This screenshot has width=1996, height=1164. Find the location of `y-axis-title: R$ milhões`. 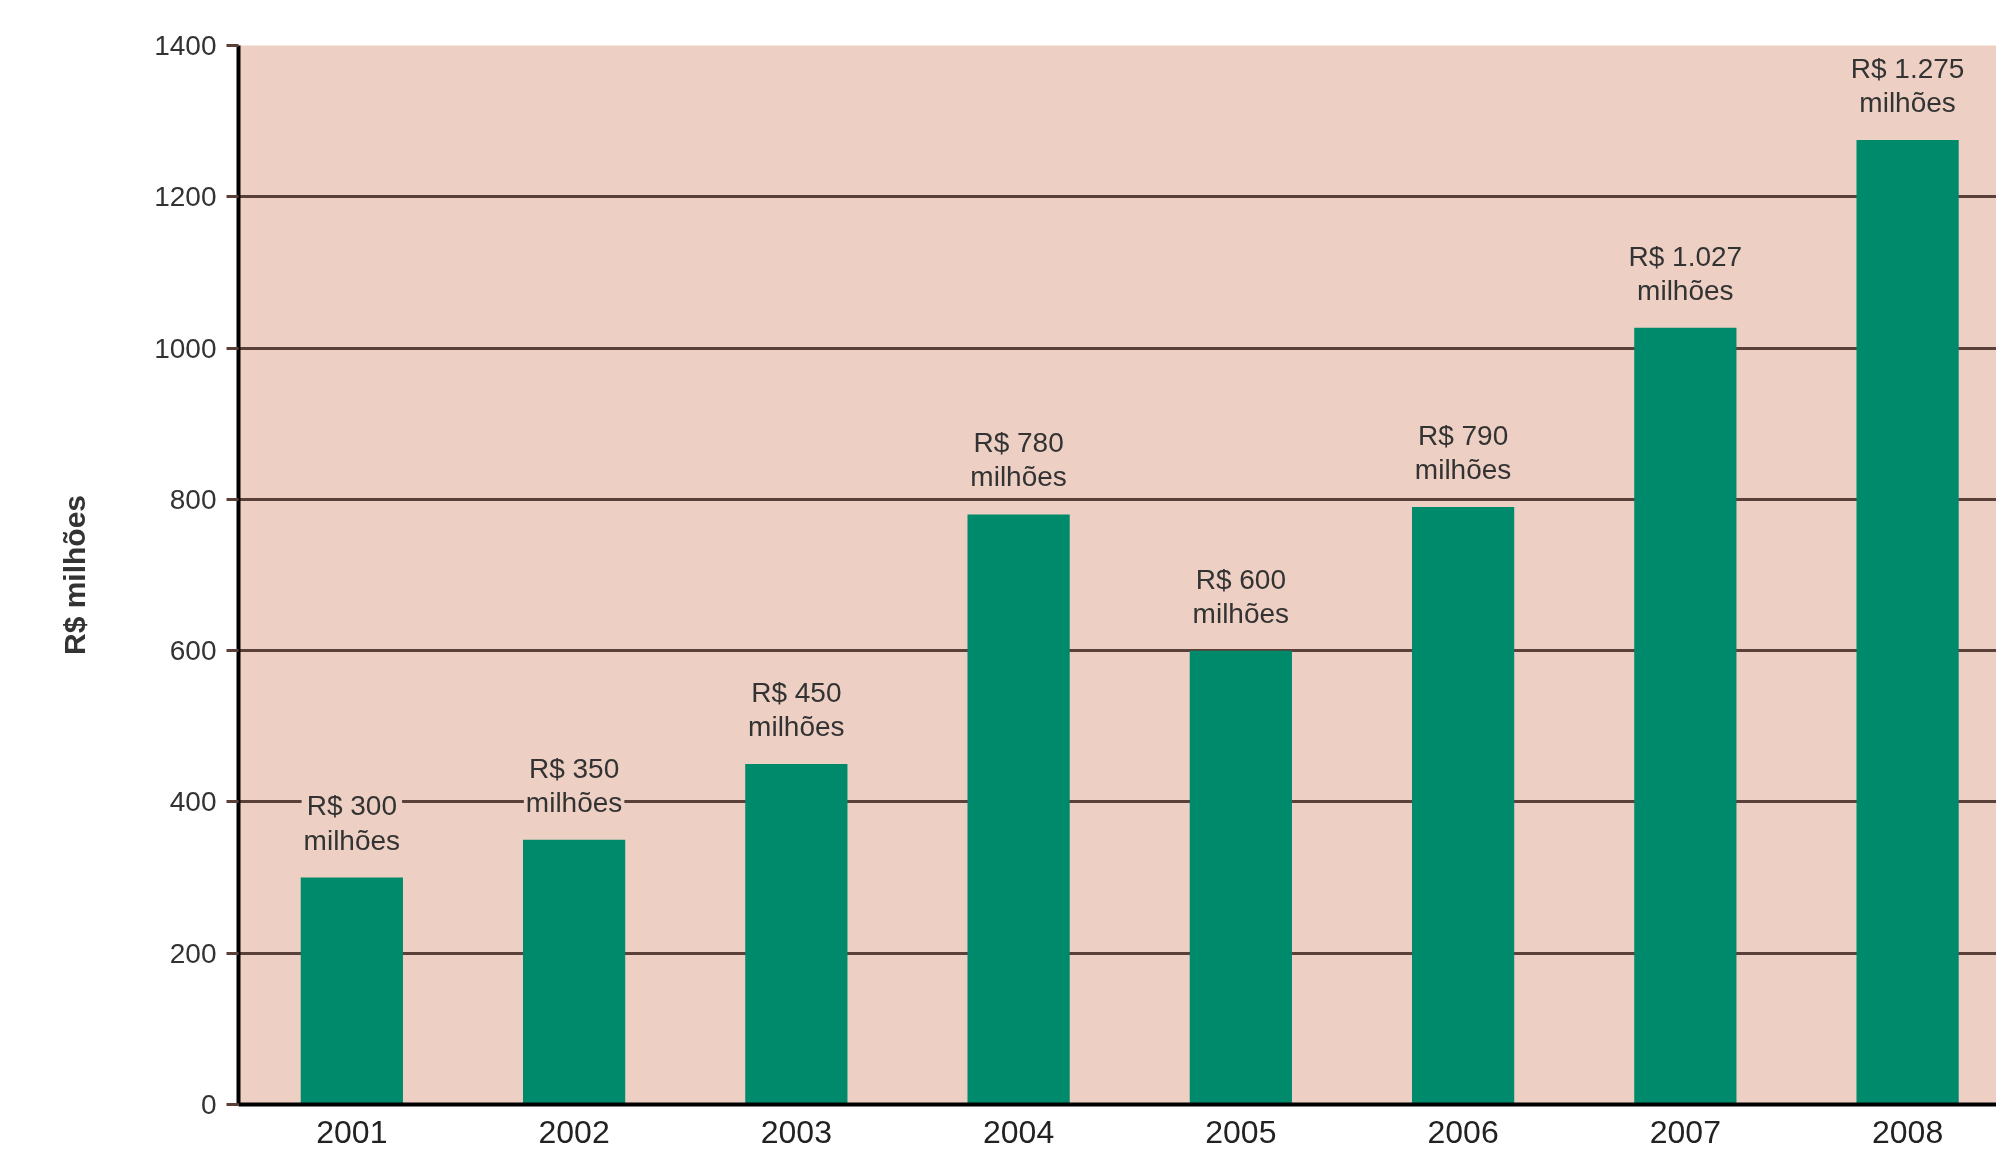

y-axis-title: R$ milhões is located at coordinates (75, 575).